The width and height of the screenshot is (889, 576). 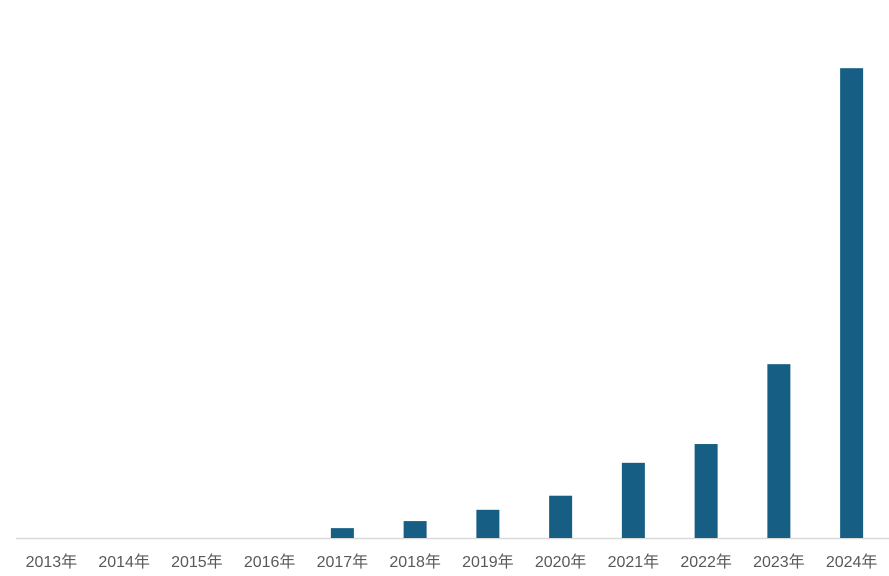 What do you see at coordinates (52, 562) in the screenshot?
I see `x-tick-label: 2013年` at bounding box center [52, 562].